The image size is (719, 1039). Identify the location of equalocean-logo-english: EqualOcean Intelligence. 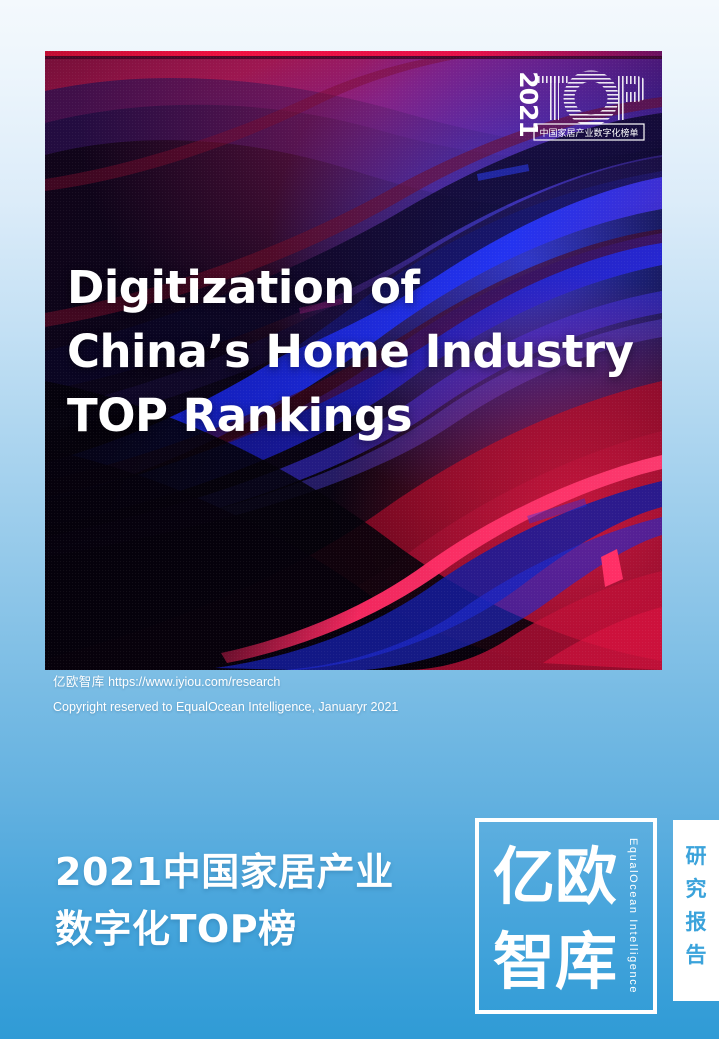
(633, 916).